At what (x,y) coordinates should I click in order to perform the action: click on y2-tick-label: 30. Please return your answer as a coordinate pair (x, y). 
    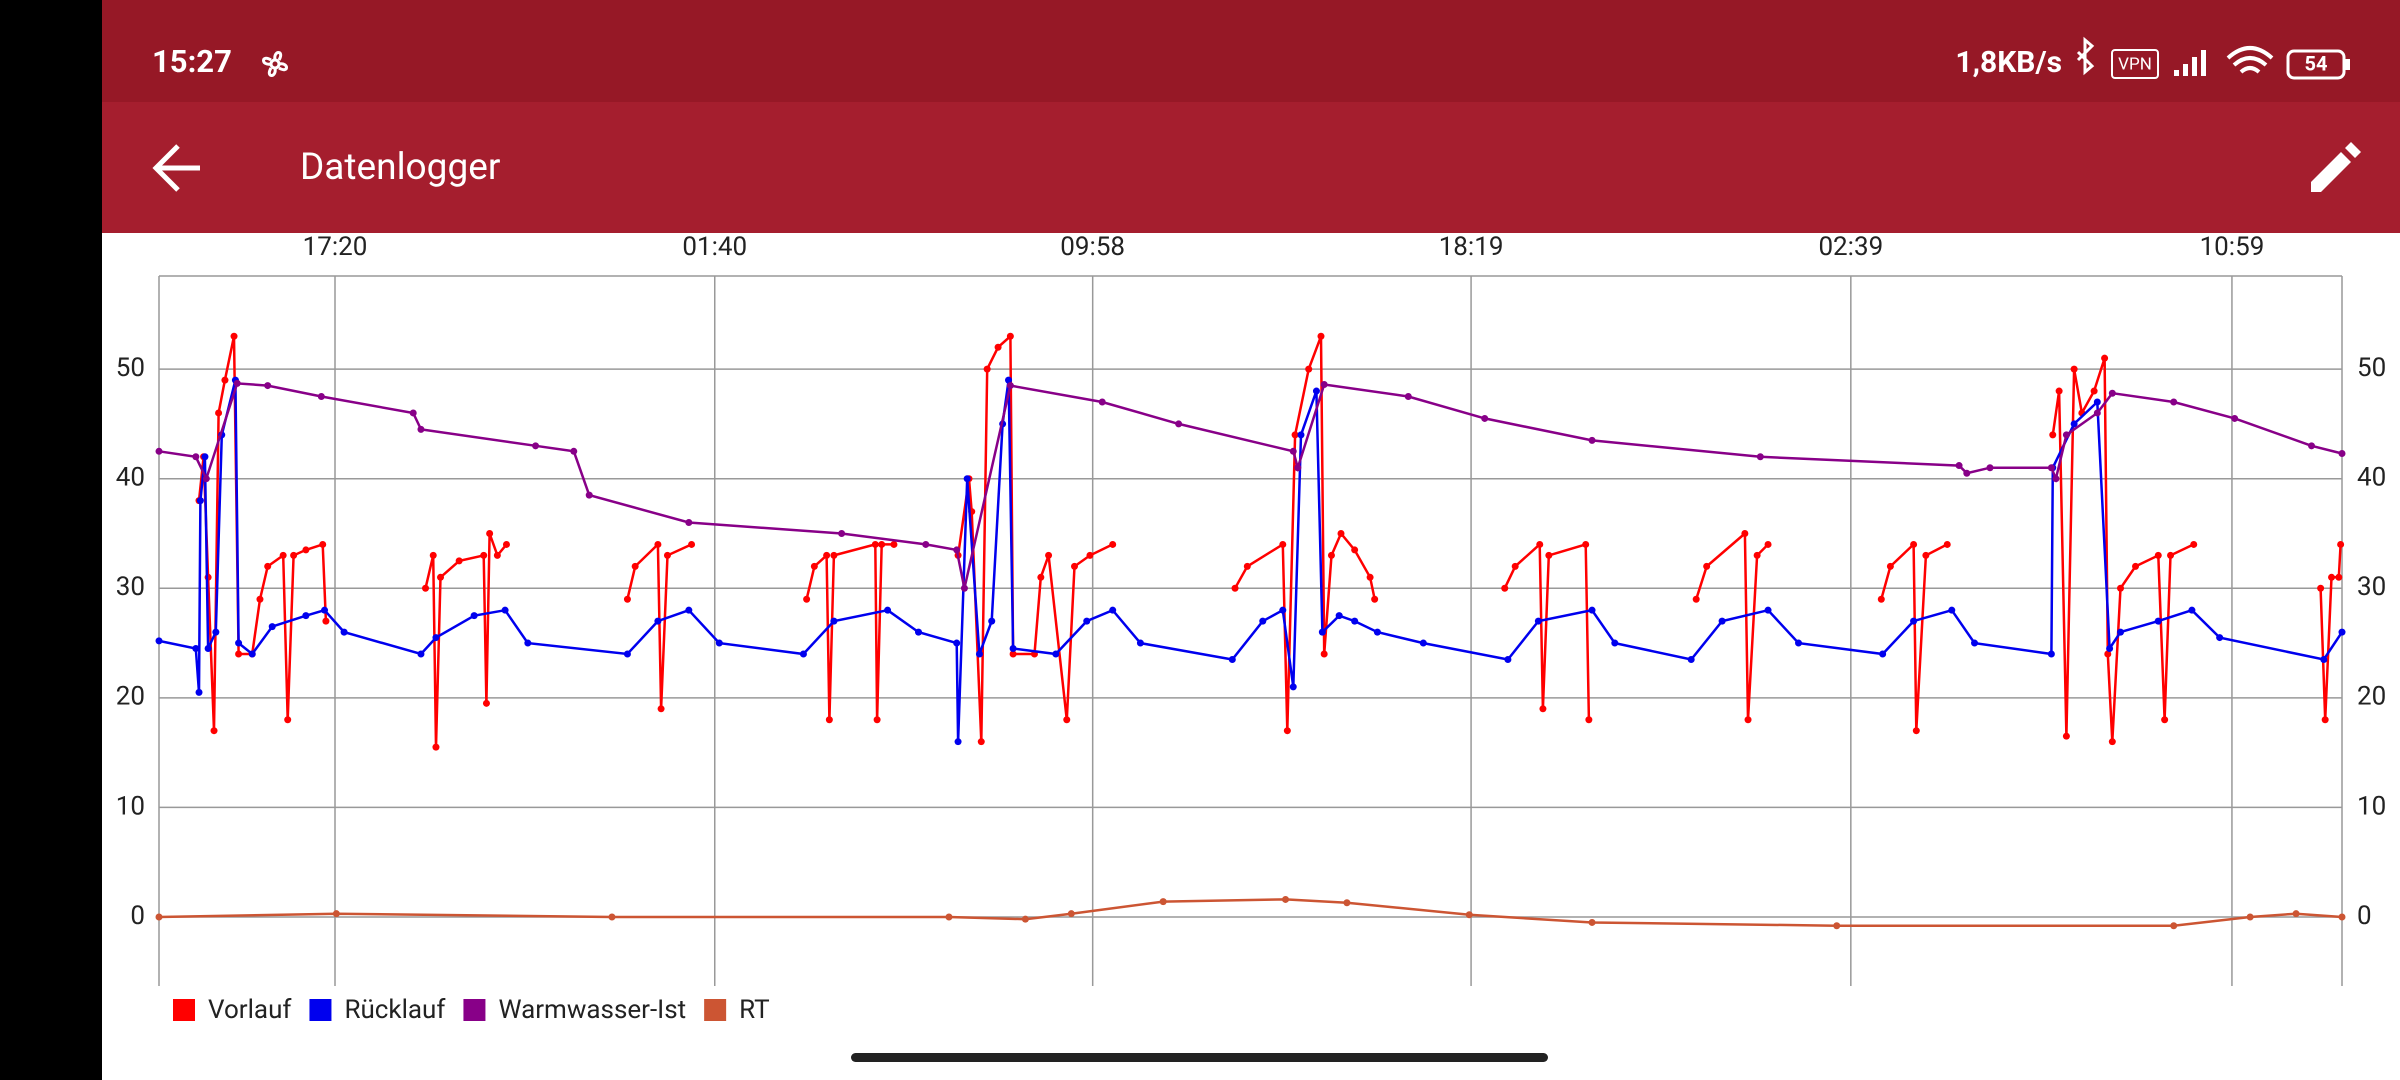
    Looking at the image, I should click on (2371, 587).